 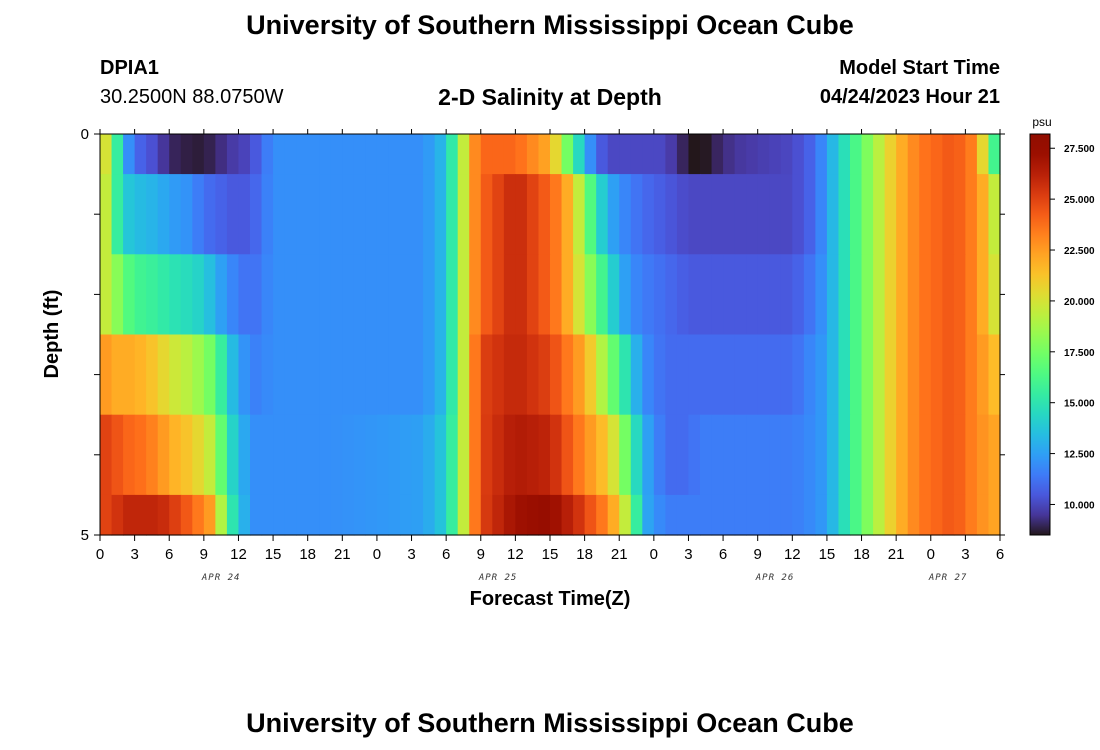 I want to click on colorbar-tick-label: 25.000, so click(x=1079, y=200).